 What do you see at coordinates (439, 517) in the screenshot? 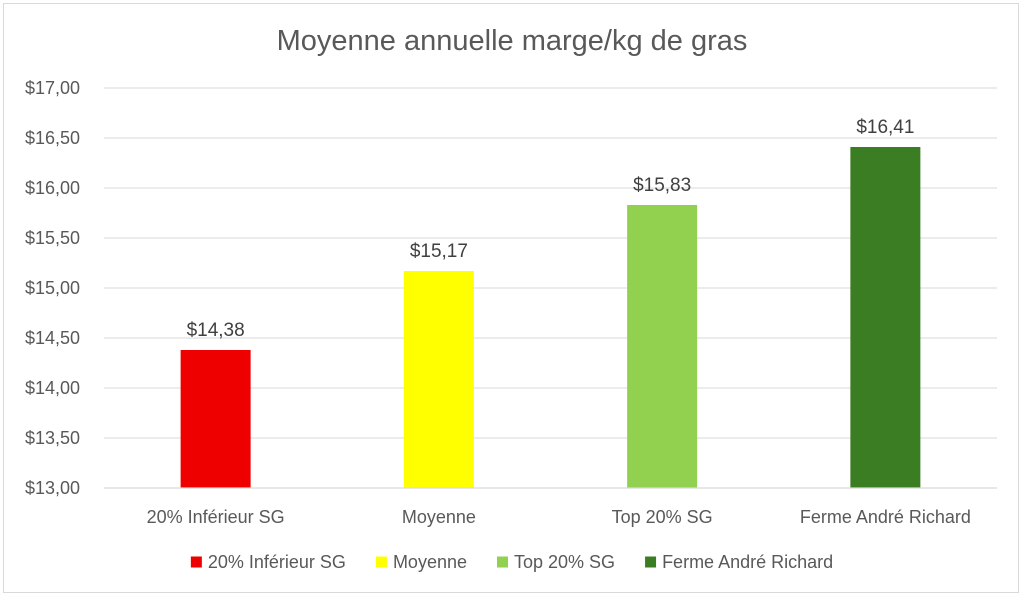
I see `x-tick-label: Moyenne` at bounding box center [439, 517].